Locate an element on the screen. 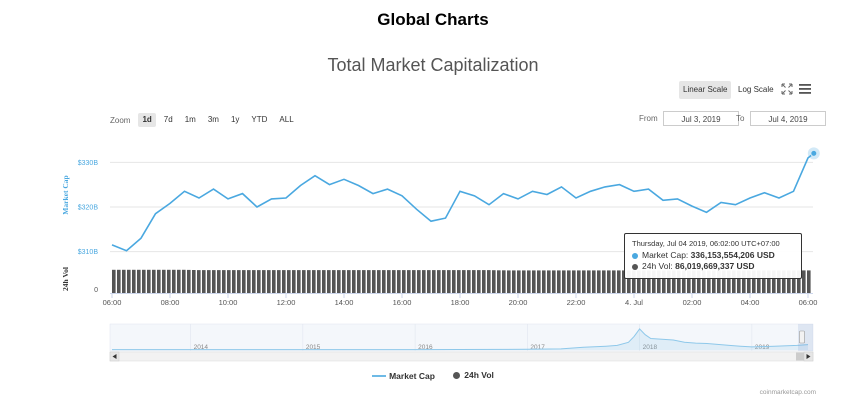 This screenshot has height=409, width=866. legend-24h-vol: 24h Vol is located at coordinates (473, 375).